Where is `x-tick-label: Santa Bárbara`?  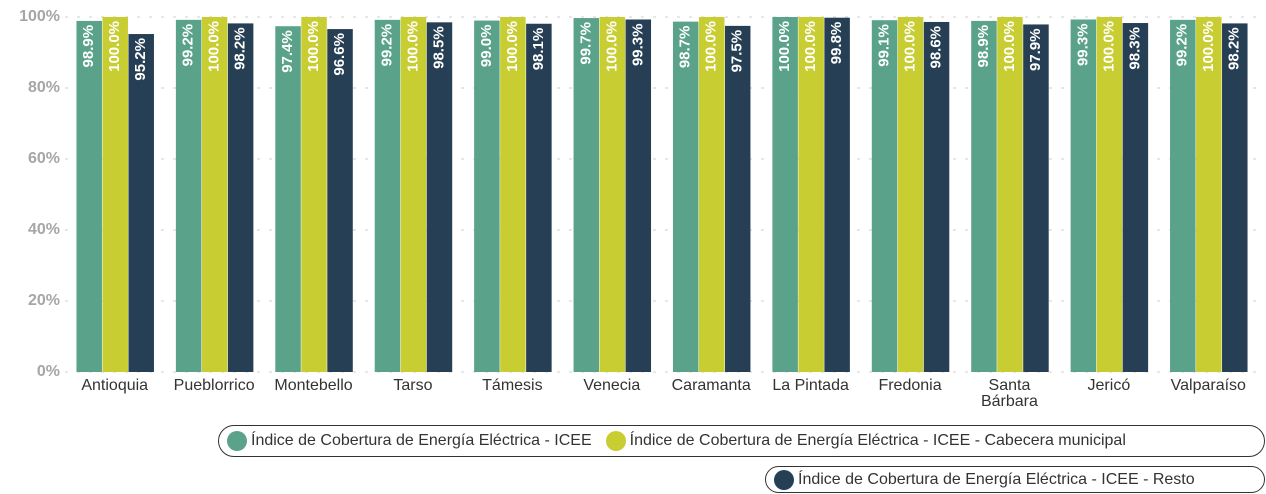 x-tick-label: Santa Bárbara is located at coordinates (1009, 393).